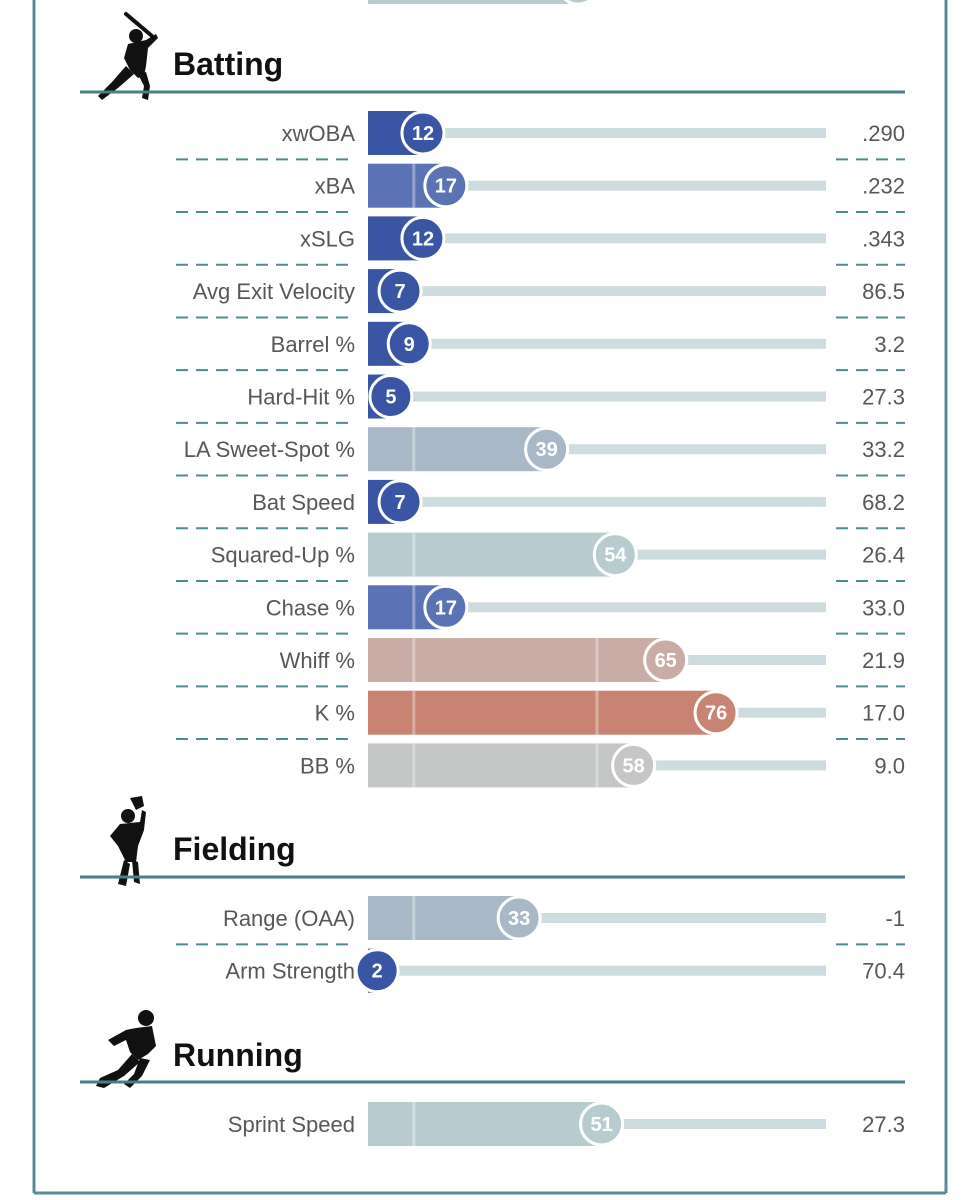 The height and width of the screenshot is (1200, 980). What do you see at coordinates (310, 607) in the screenshot?
I see `metric-label: Chase %` at bounding box center [310, 607].